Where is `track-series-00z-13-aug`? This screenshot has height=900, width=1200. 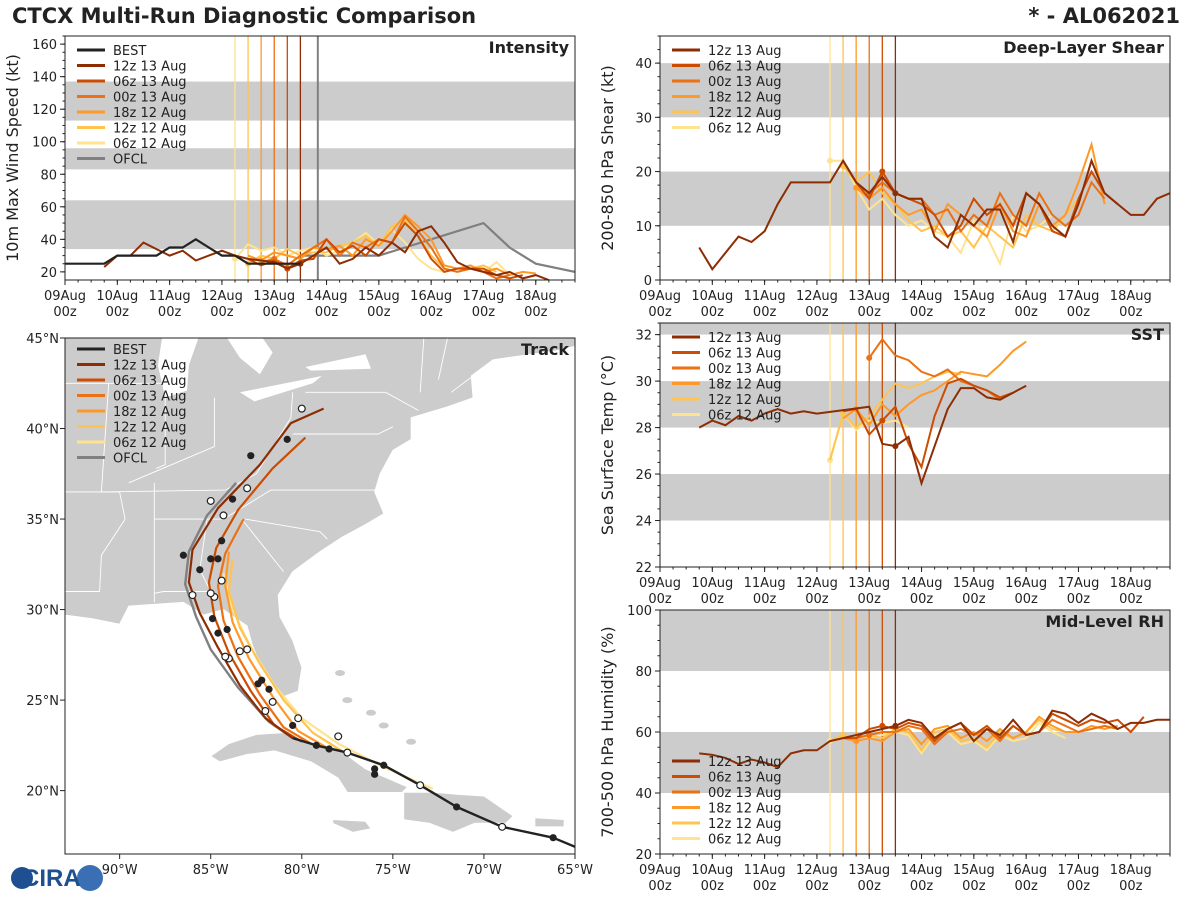
track-series-00z-13-aug is located at coordinates (264, 631).